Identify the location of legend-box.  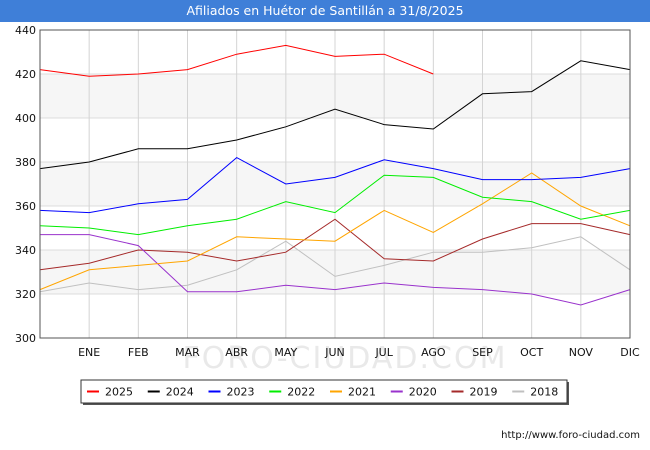
(324, 391).